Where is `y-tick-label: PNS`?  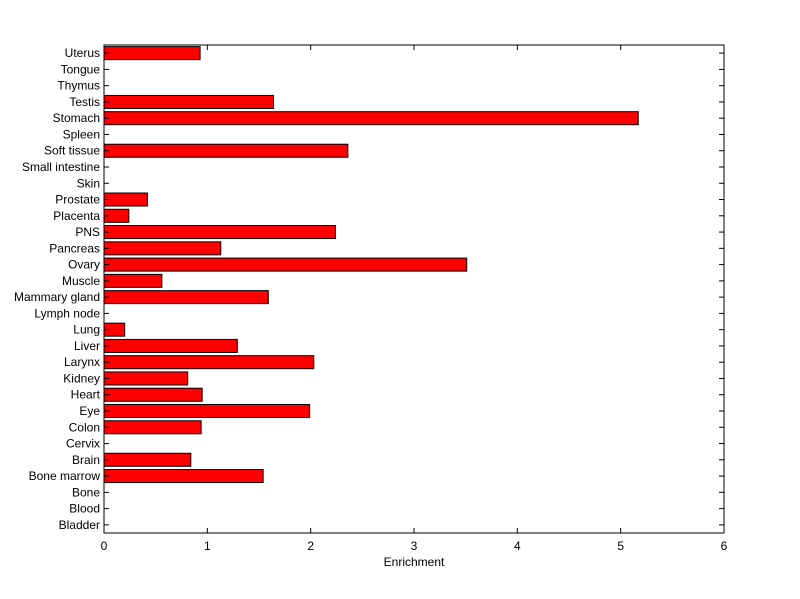 y-tick-label: PNS is located at coordinates (87, 232).